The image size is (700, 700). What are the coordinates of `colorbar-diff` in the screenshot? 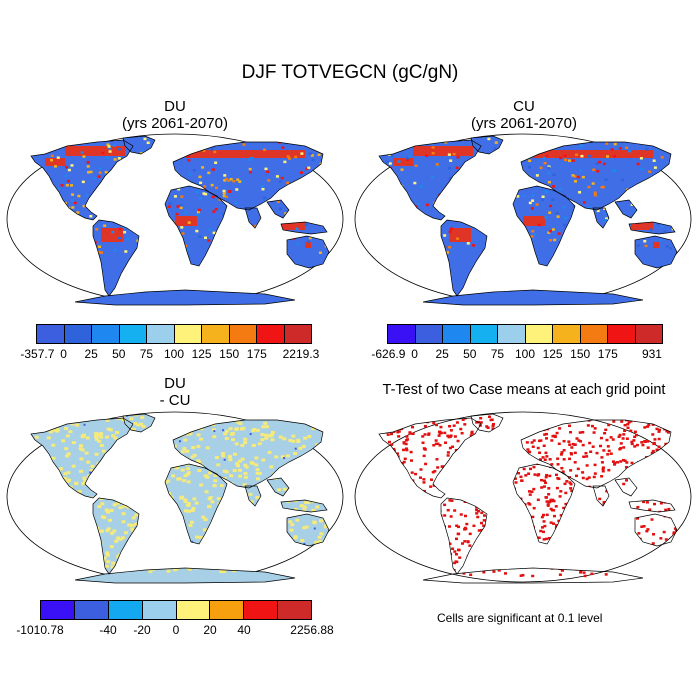 It's located at (176, 610).